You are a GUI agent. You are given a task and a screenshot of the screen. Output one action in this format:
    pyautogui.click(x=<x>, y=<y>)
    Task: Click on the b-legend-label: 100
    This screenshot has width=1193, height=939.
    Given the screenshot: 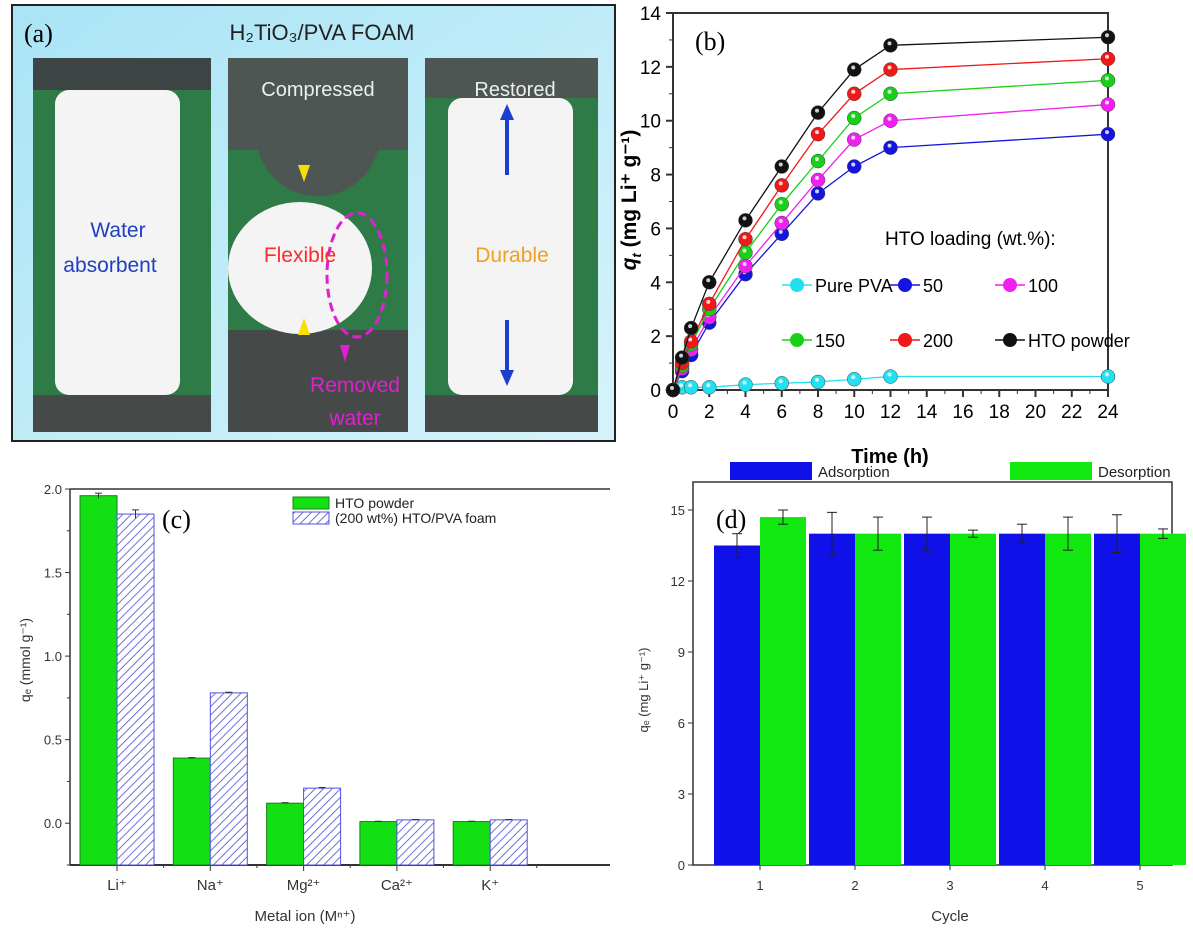 What is the action you would take?
    pyautogui.click(x=1043, y=286)
    